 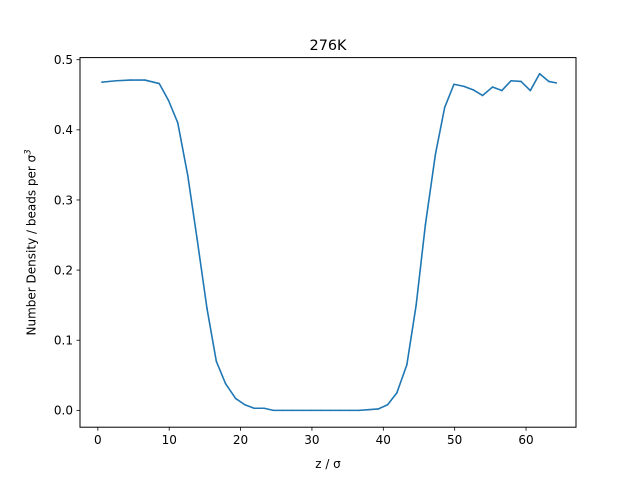 I want to click on y-tick-label: 0.3, so click(x=63, y=200).